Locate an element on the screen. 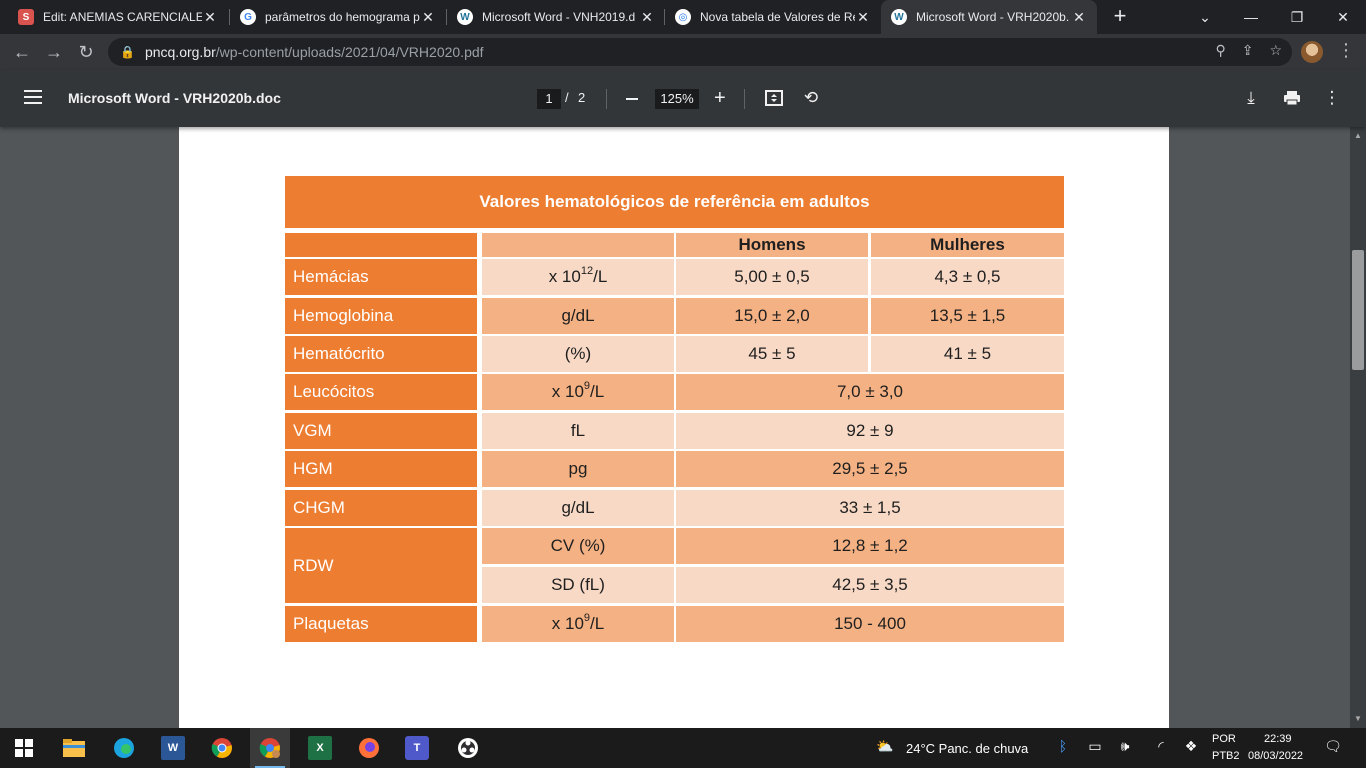  wordpress-icon: W is located at coordinates (899, 17).